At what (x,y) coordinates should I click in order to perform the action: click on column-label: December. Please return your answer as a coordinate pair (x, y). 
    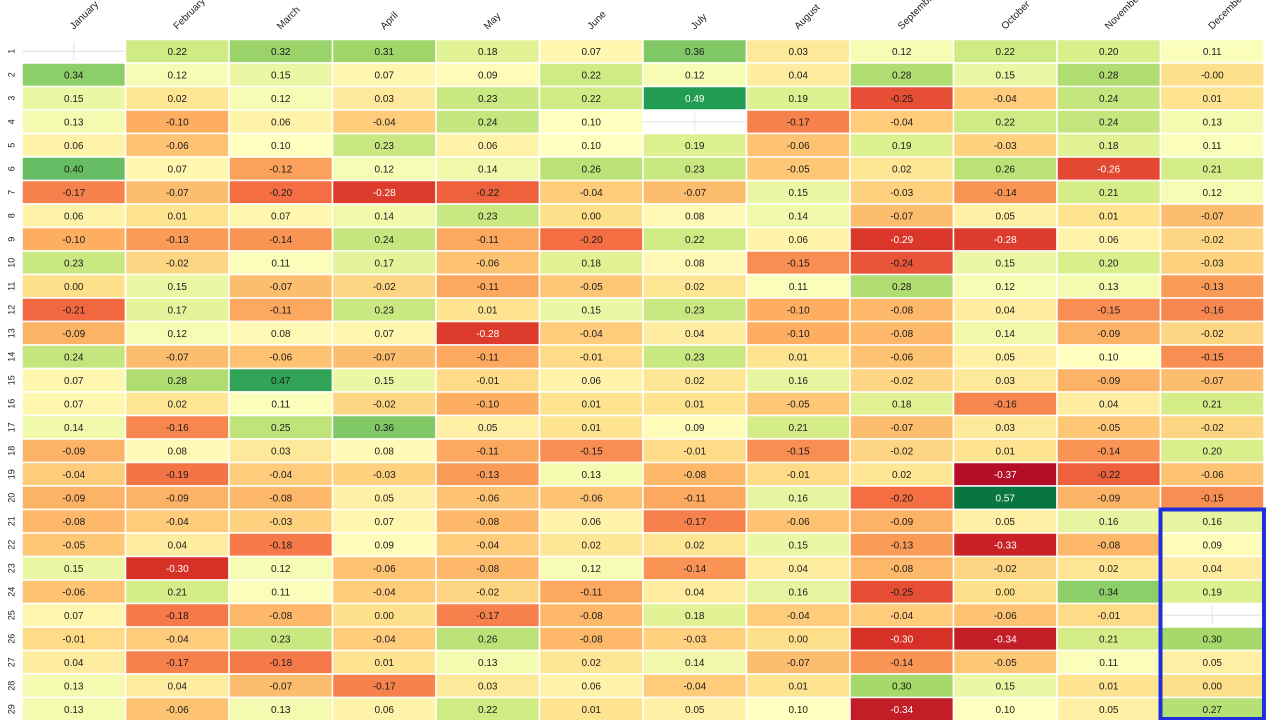
    Looking at the image, I should click on (1227, 16).